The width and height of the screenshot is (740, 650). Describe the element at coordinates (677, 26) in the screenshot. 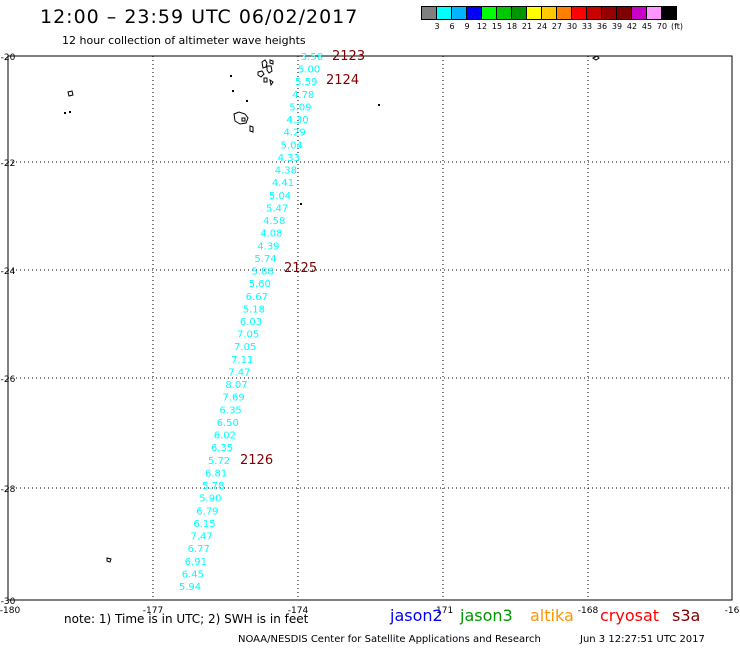

I see `legend-tick-label: (ft)` at that location.